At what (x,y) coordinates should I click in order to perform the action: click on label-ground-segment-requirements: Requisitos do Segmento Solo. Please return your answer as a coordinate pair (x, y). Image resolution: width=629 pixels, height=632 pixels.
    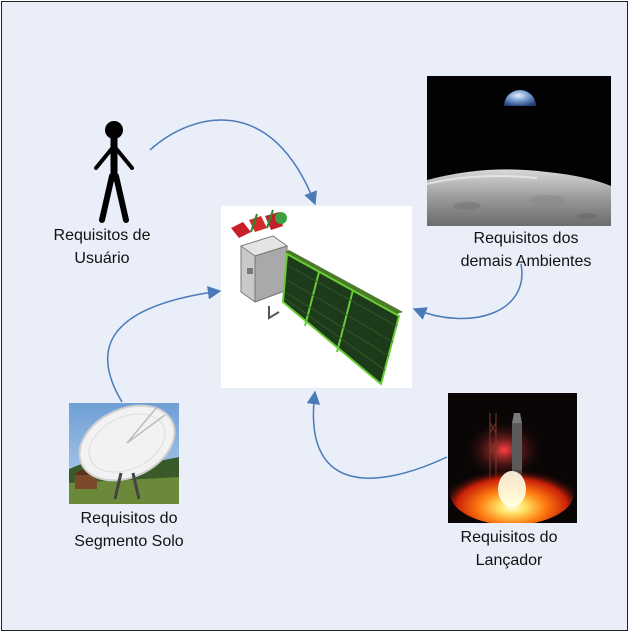
    Looking at the image, I should click on (129, 530).